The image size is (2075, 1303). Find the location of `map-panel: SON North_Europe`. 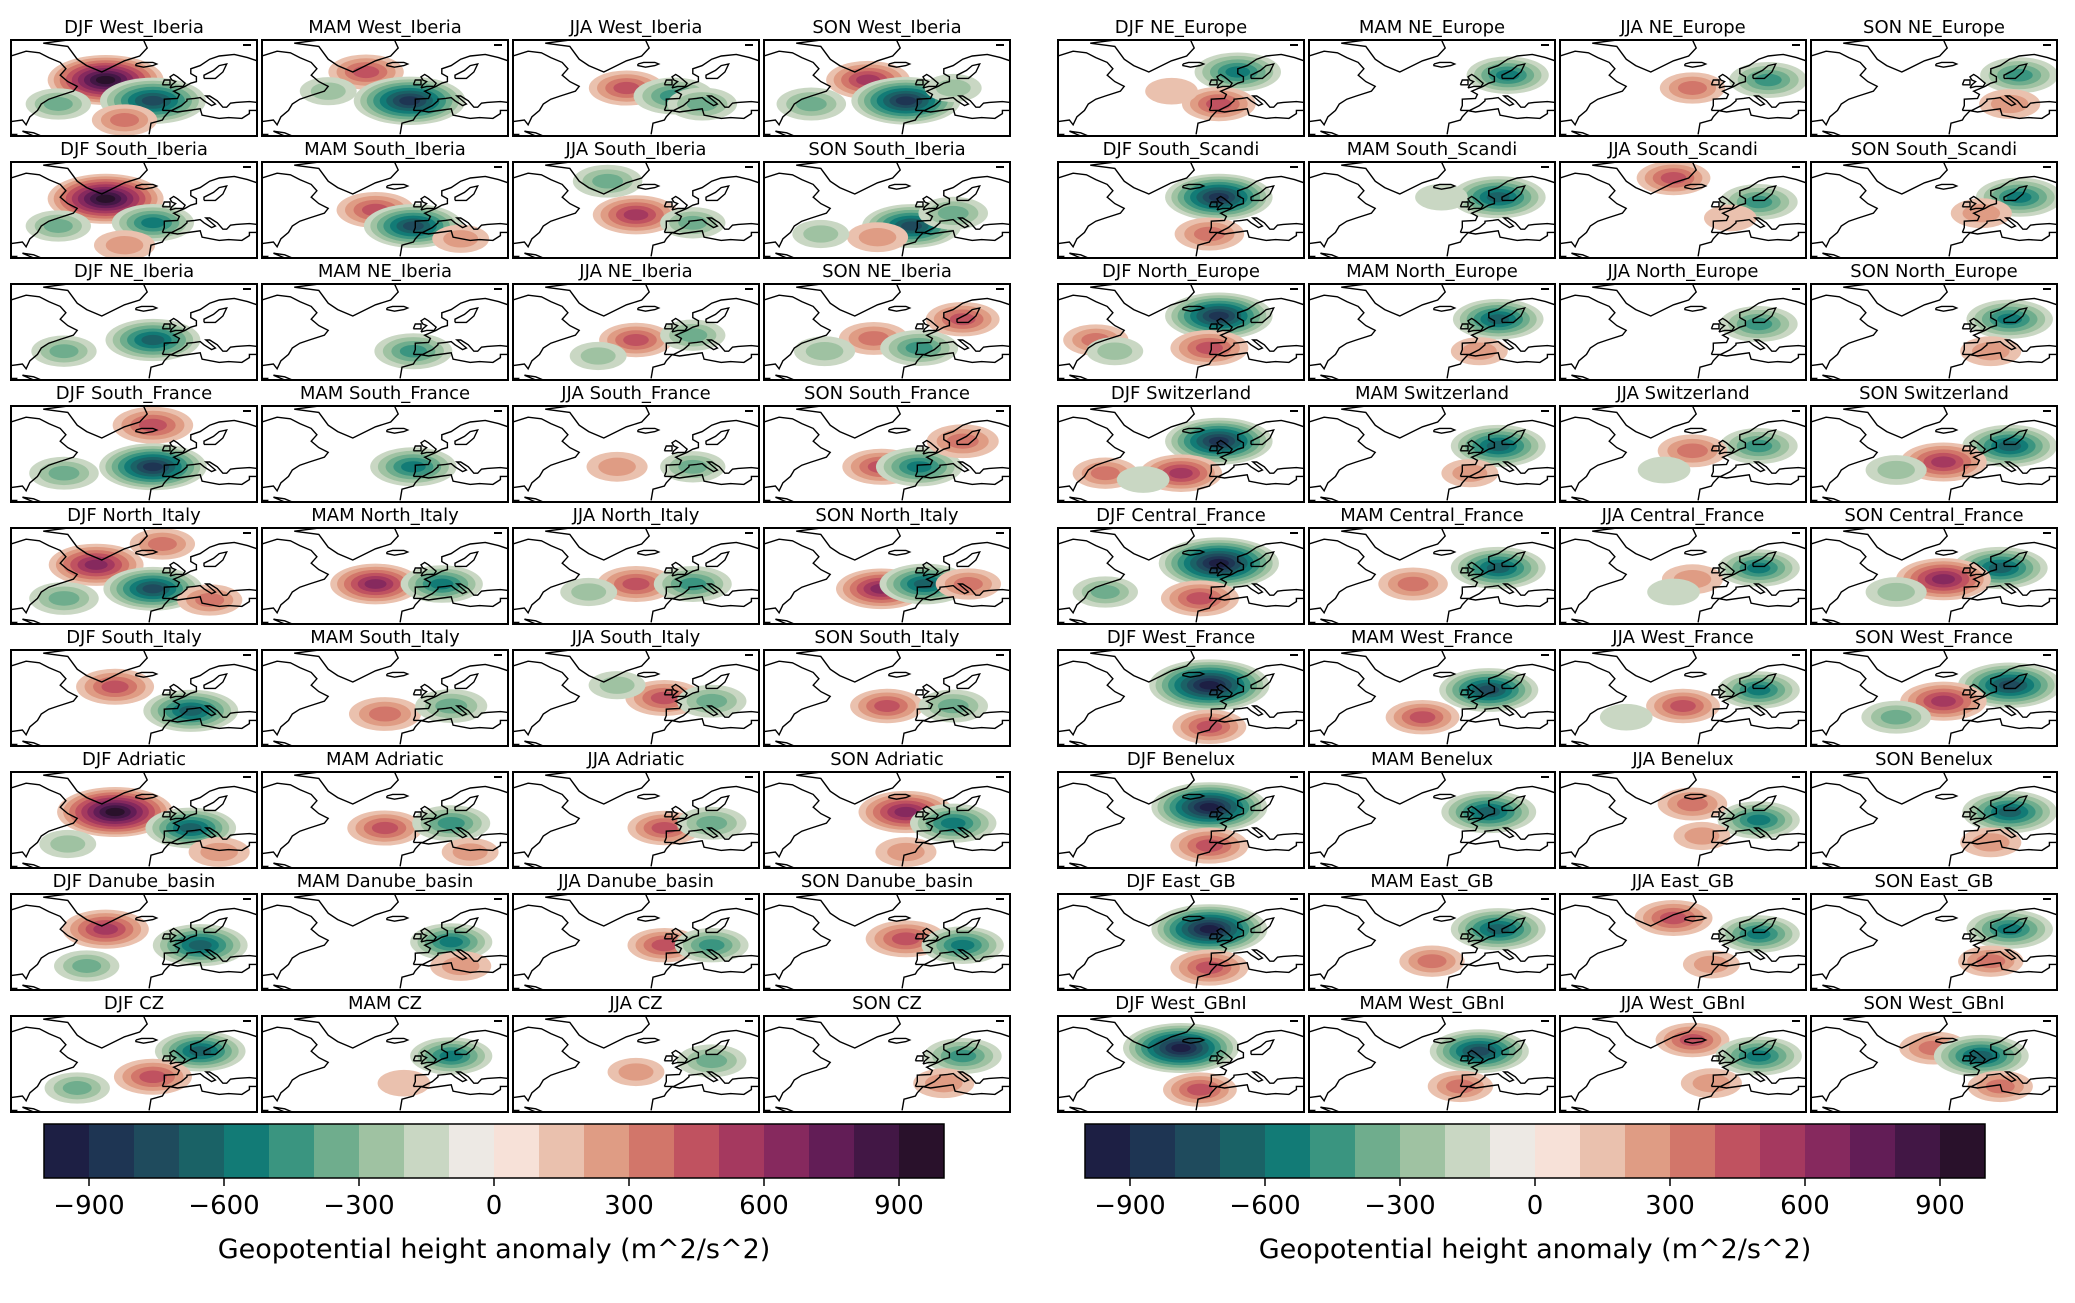

map-panel: SON North_Europe is located at coordinates (1934, 321).